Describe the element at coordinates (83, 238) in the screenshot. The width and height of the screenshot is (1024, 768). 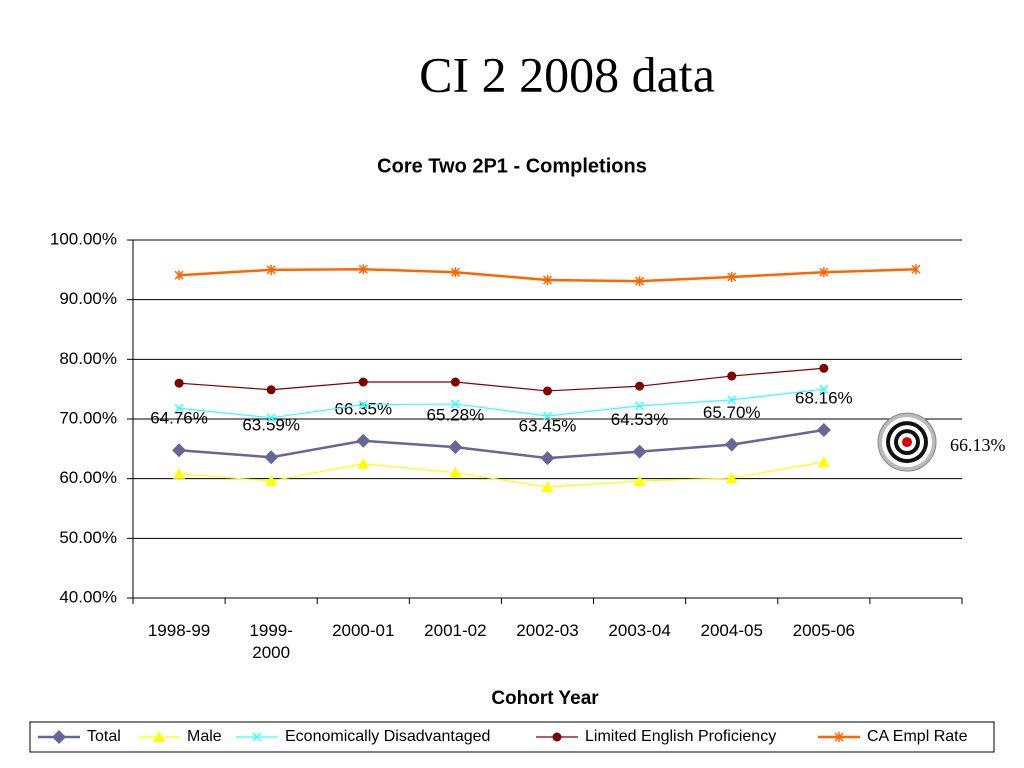
I see `y-tick-label: 100.00%` at that location.